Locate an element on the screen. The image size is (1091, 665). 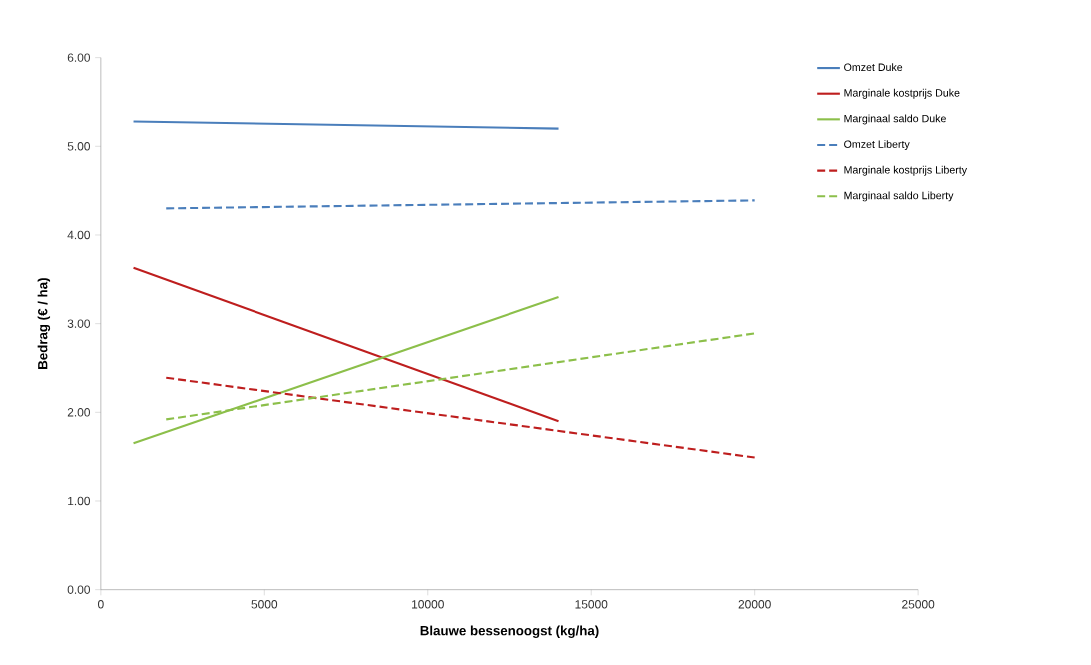
legend-label: Omzet Duke is located at coordinates (873, 67).